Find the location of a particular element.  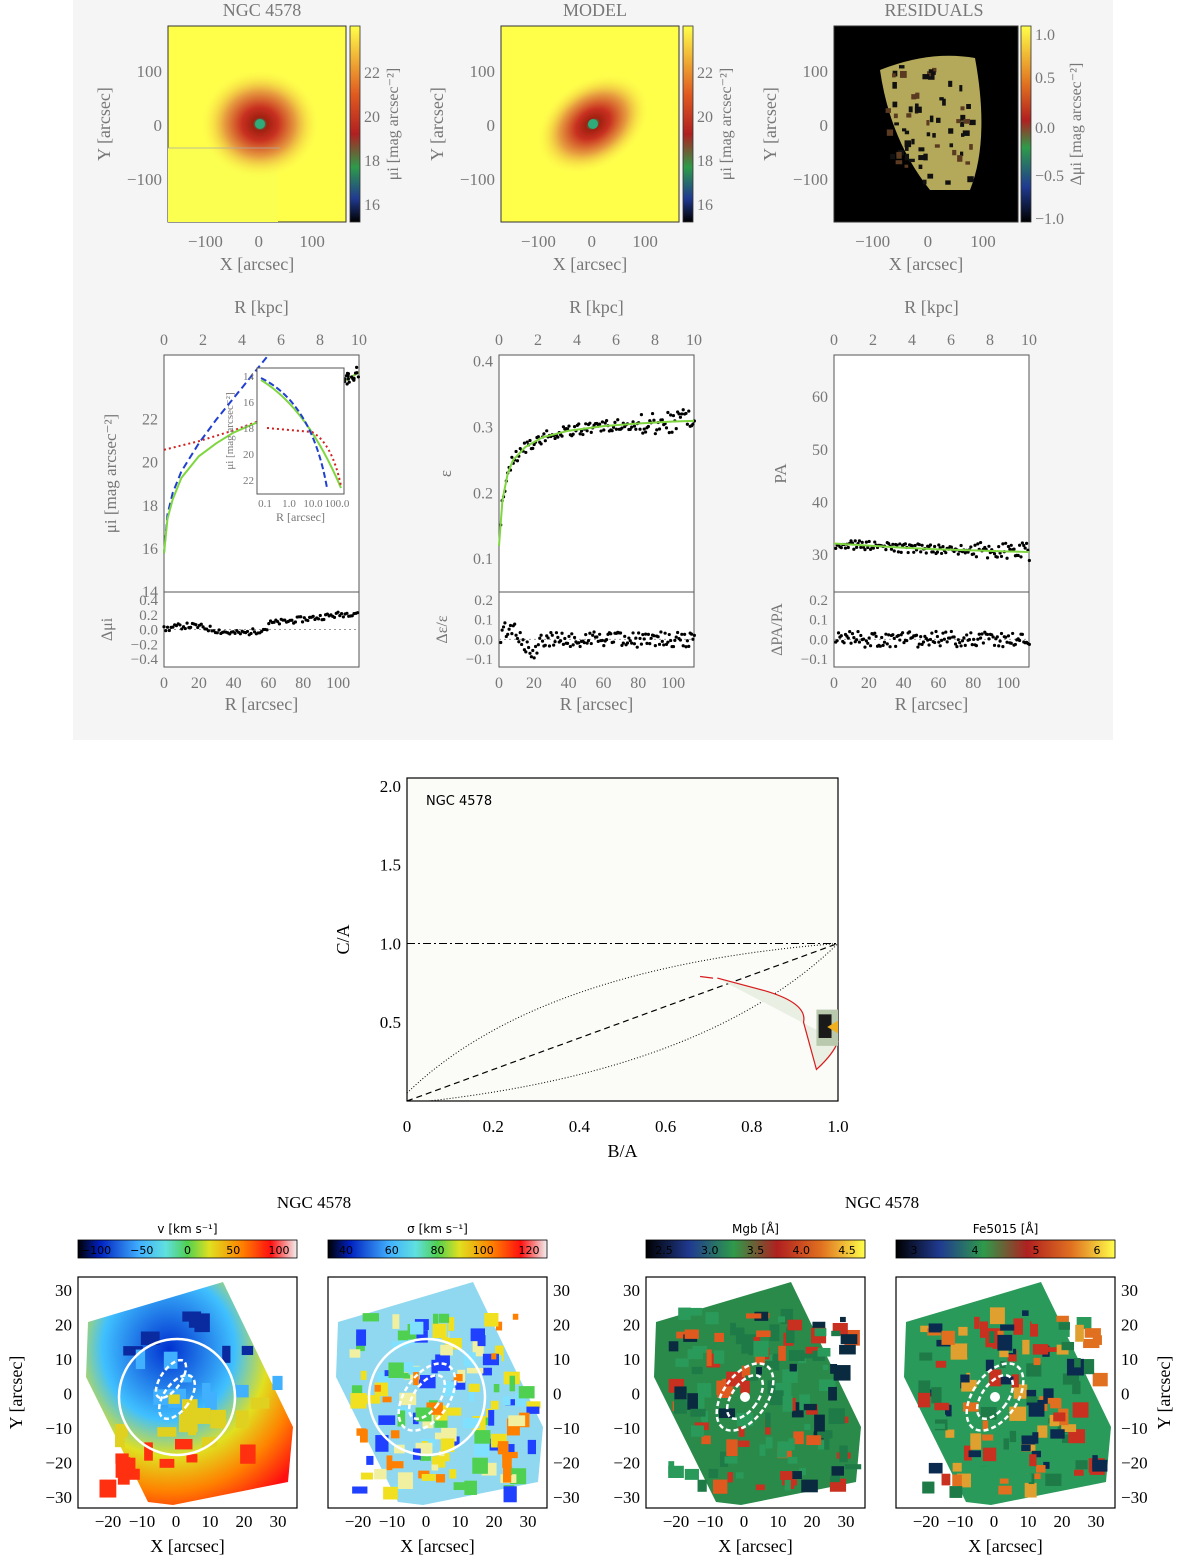

colorbar-tick-label: 18 is located at coordinates (705, 161).